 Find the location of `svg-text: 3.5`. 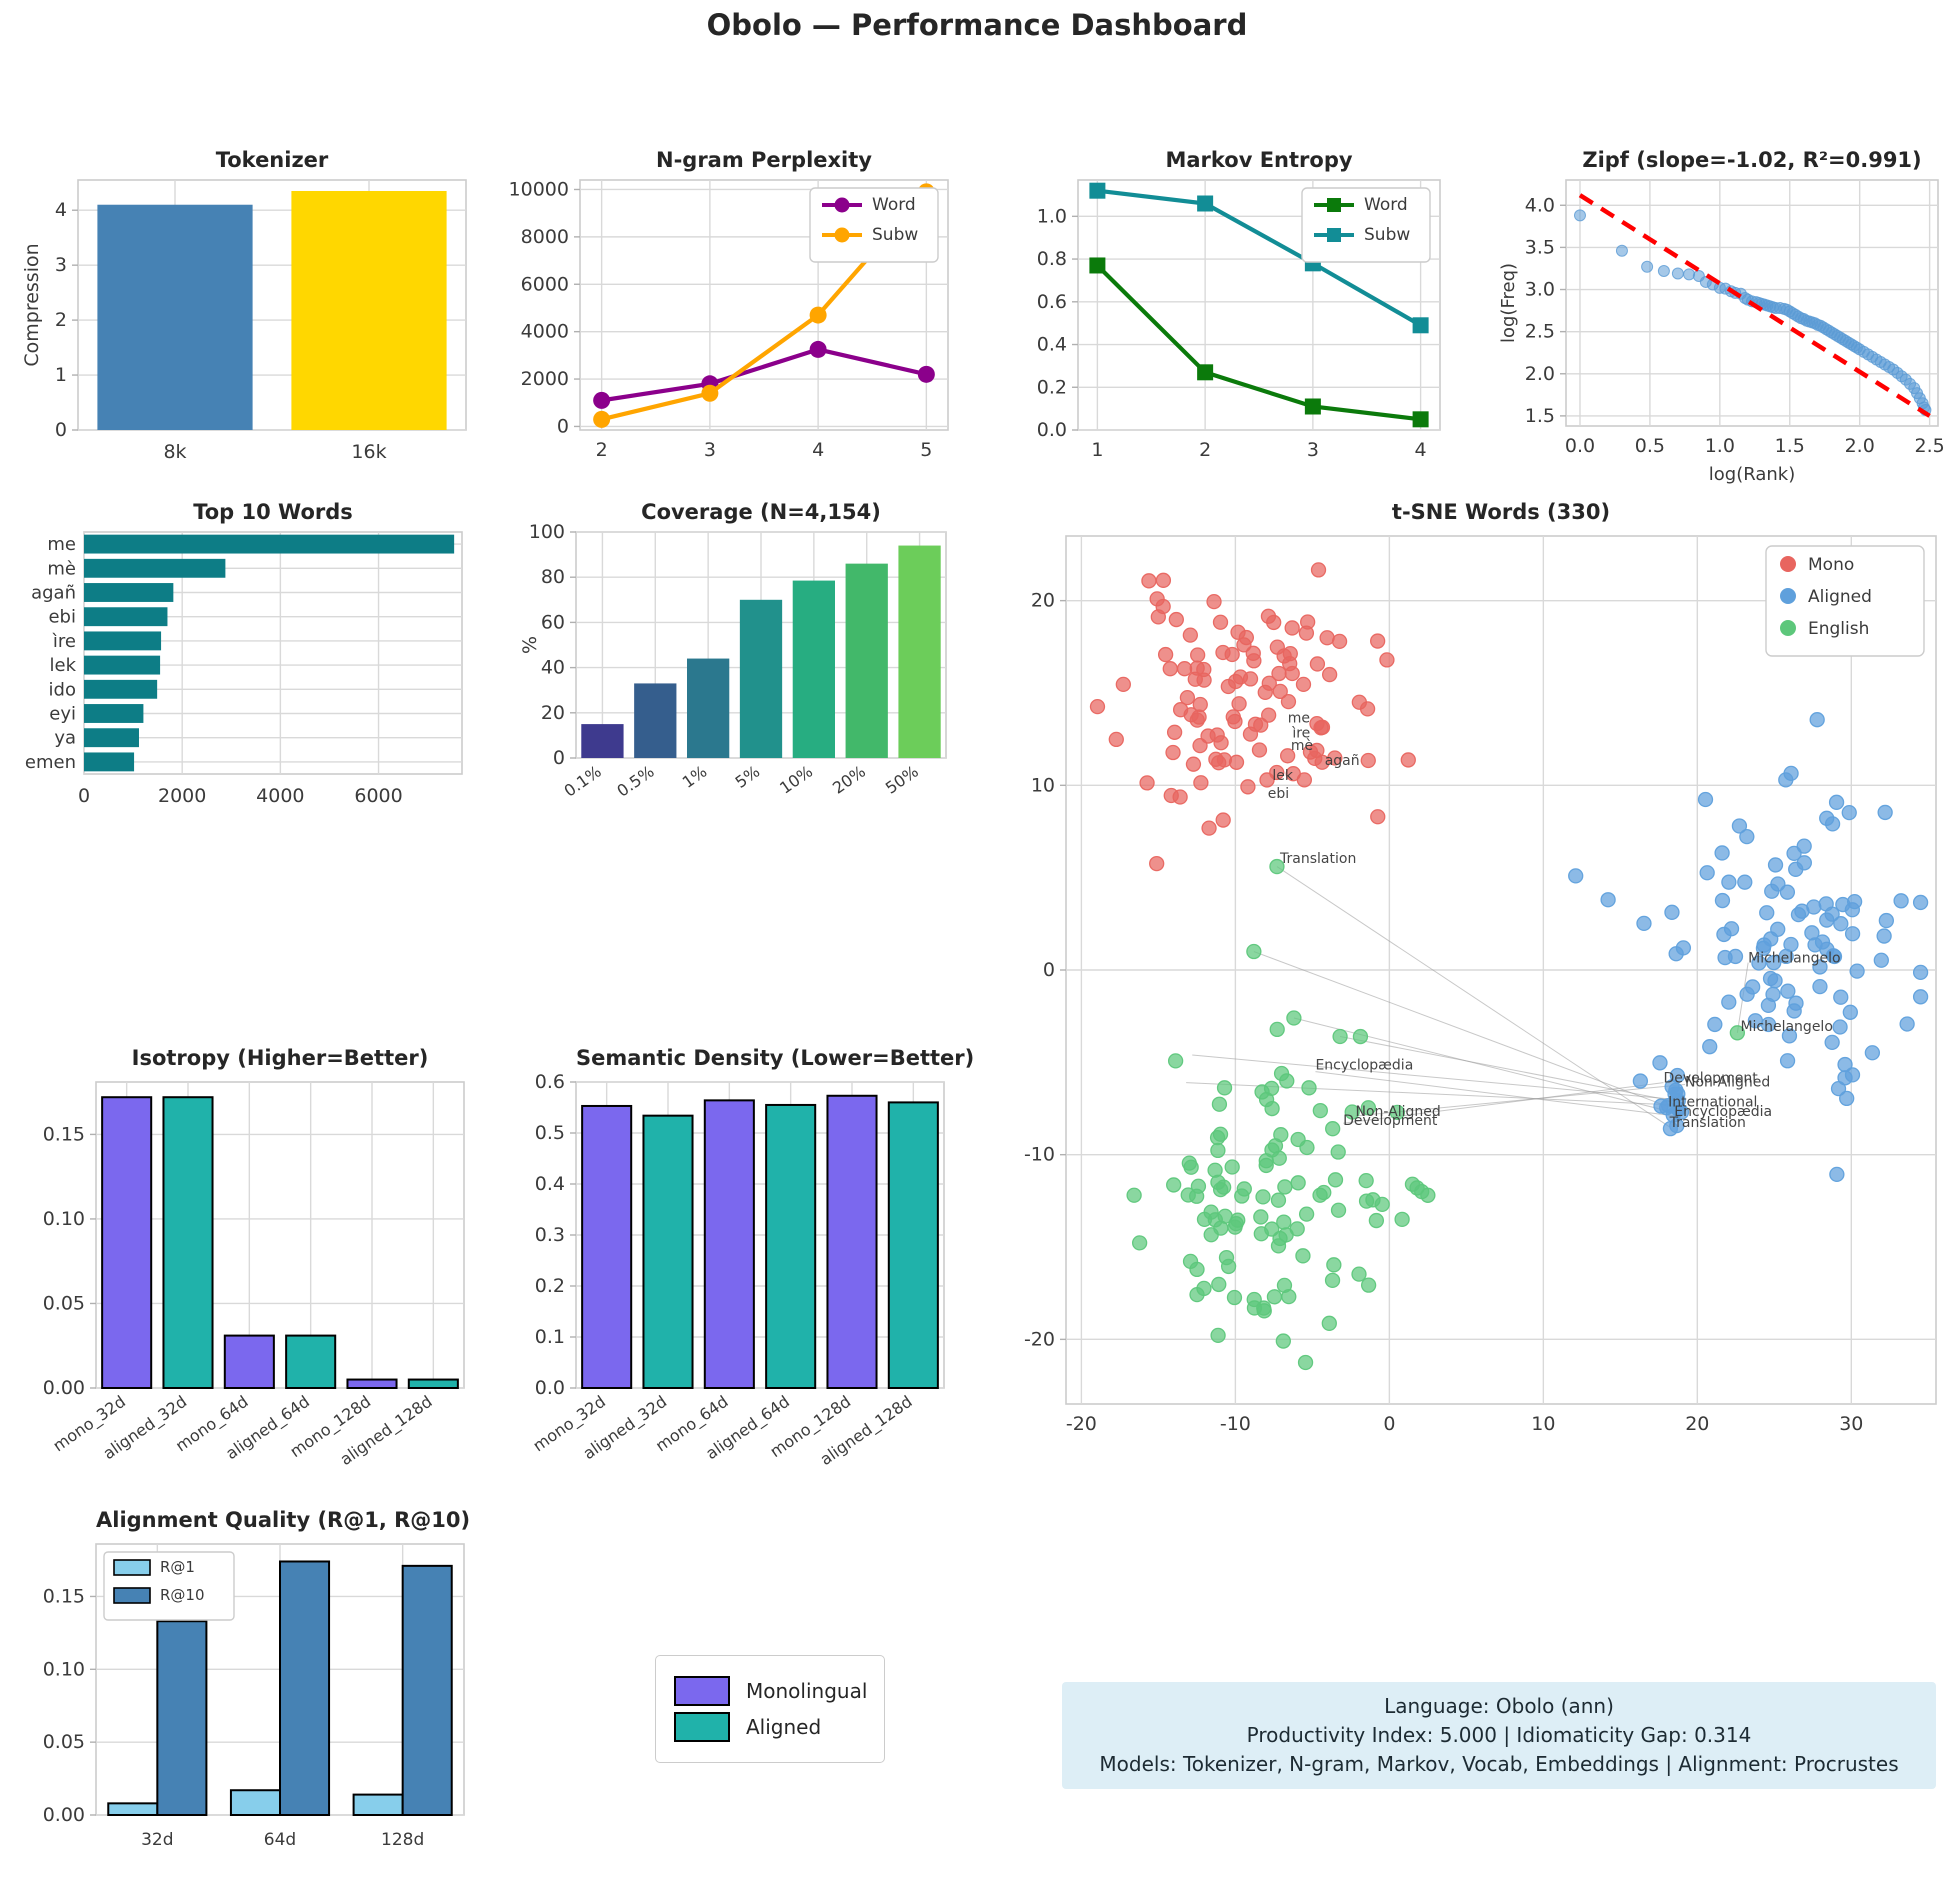

svg-text: 3.5 is located at coordinates (1540, 247).